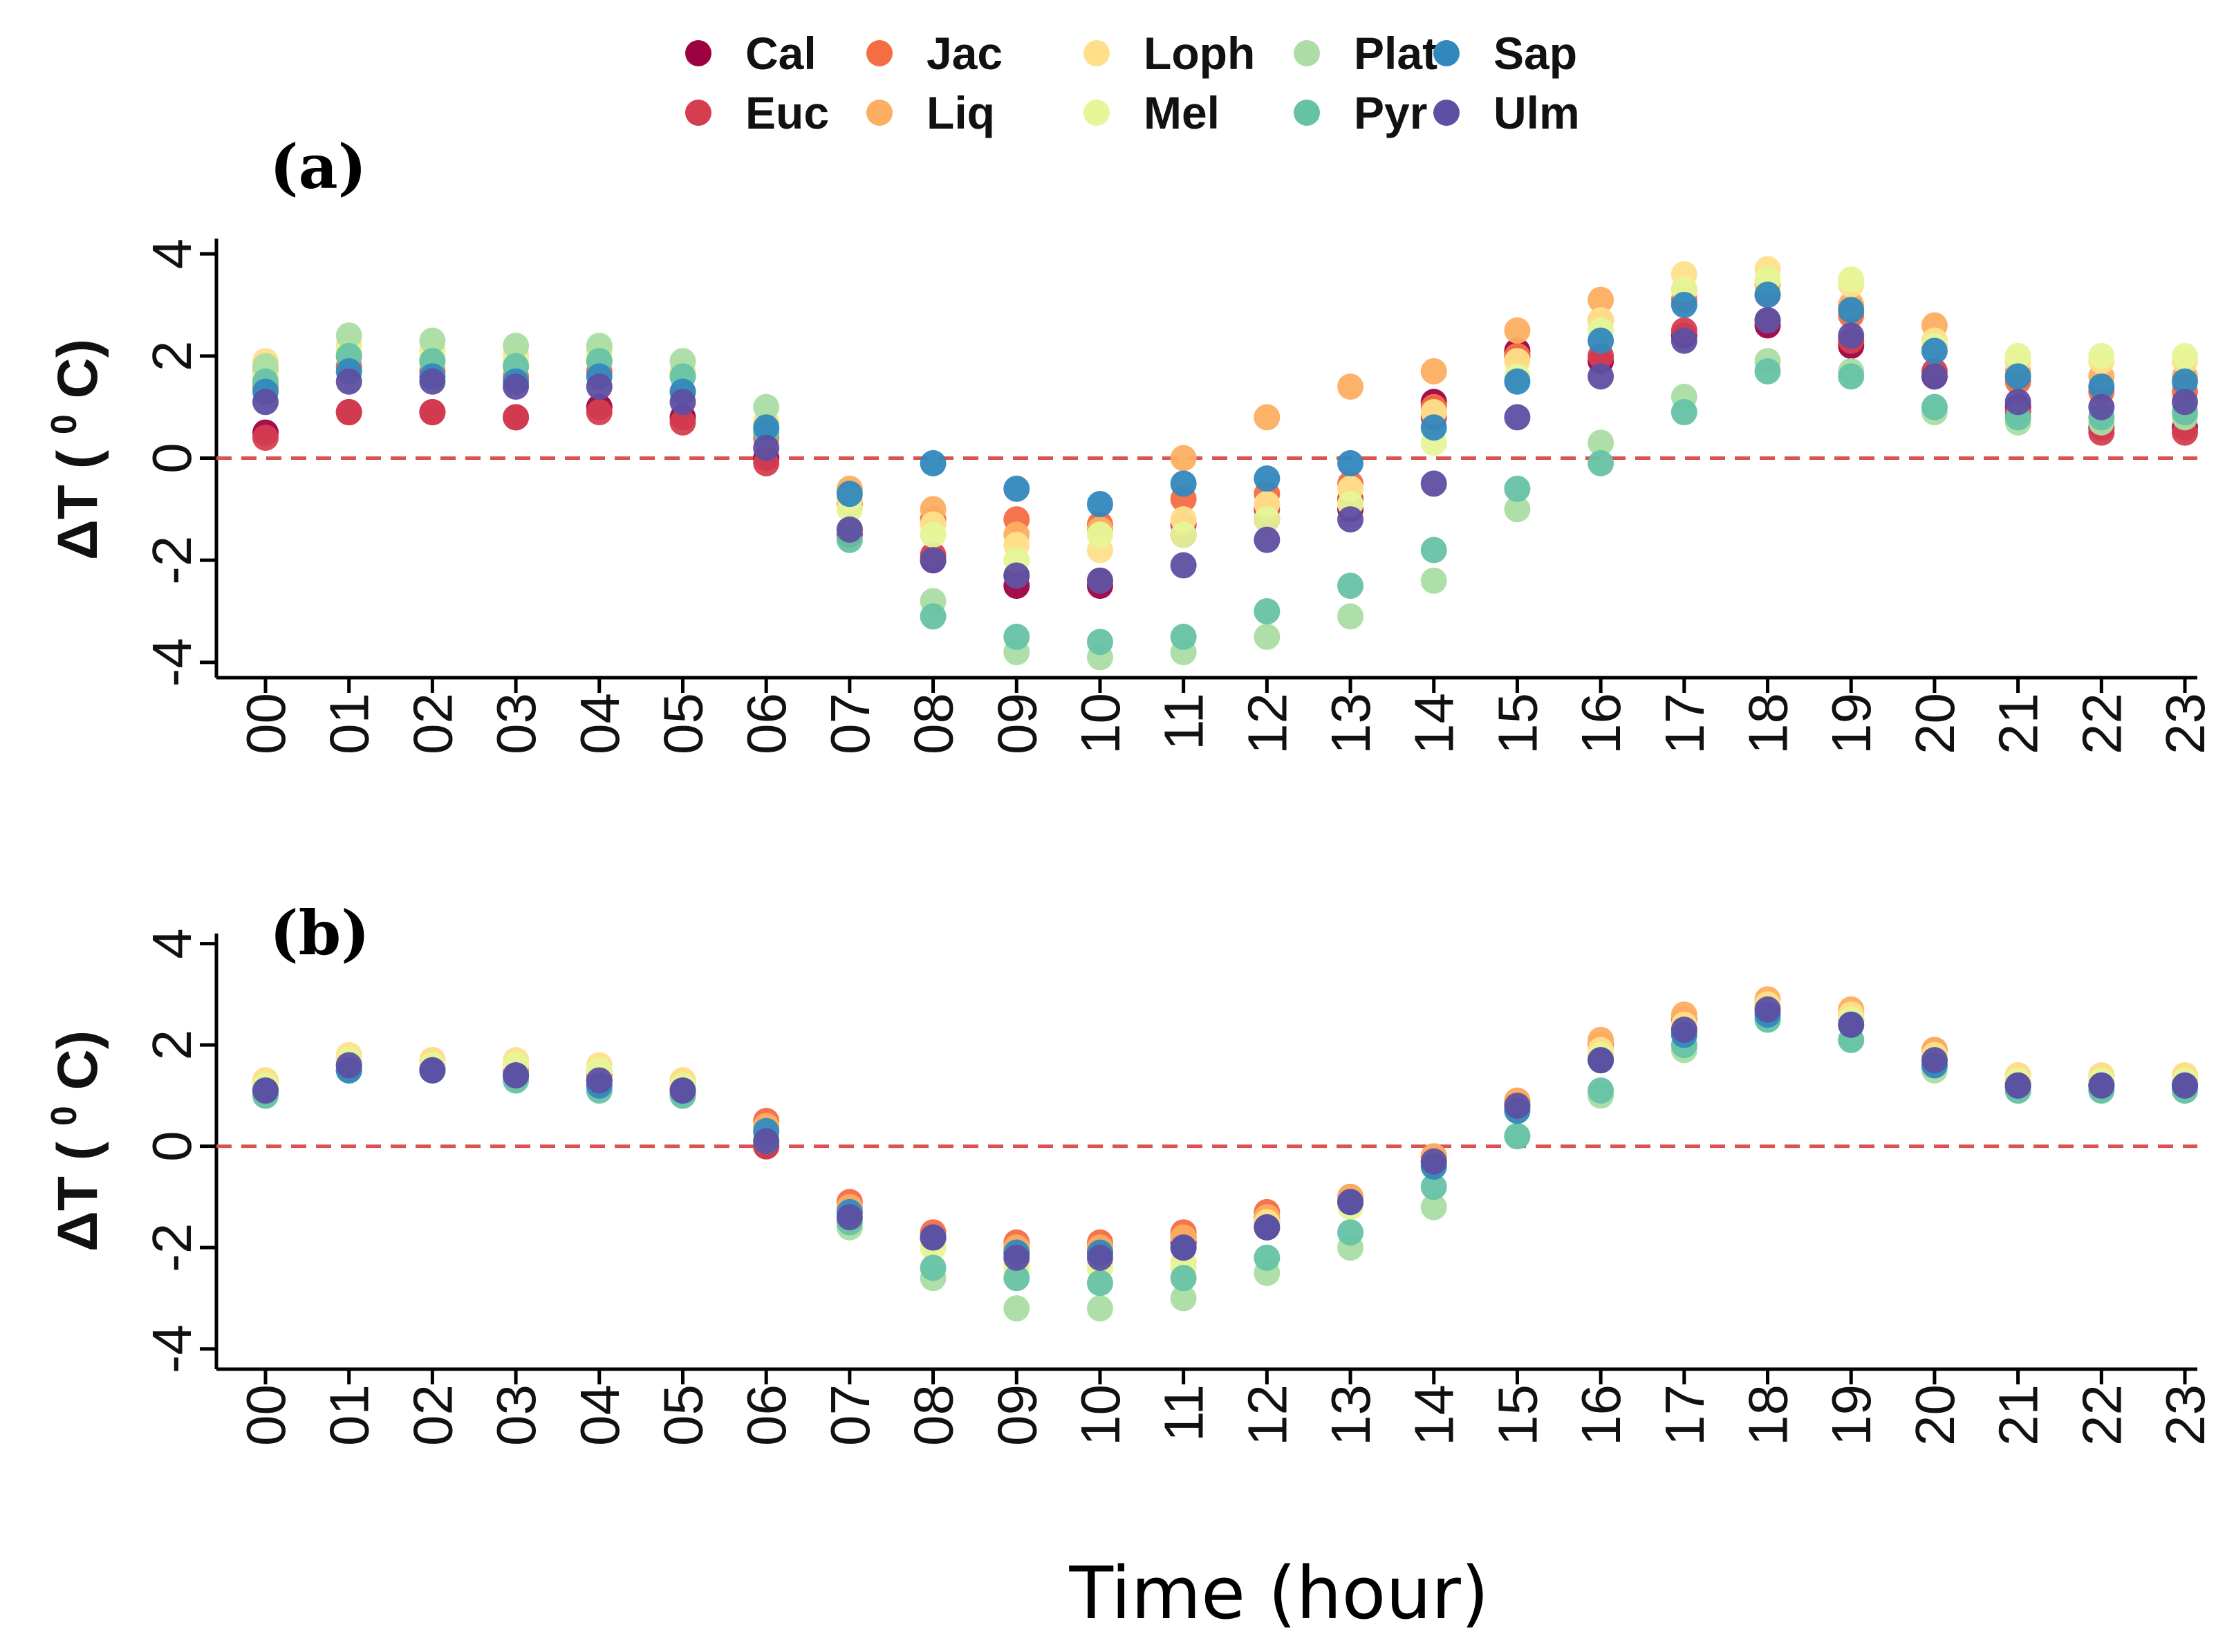 The width and height of the screenshot is (2225, 1652). I want to click on y-tick-label: 0, so click(172, 1147).